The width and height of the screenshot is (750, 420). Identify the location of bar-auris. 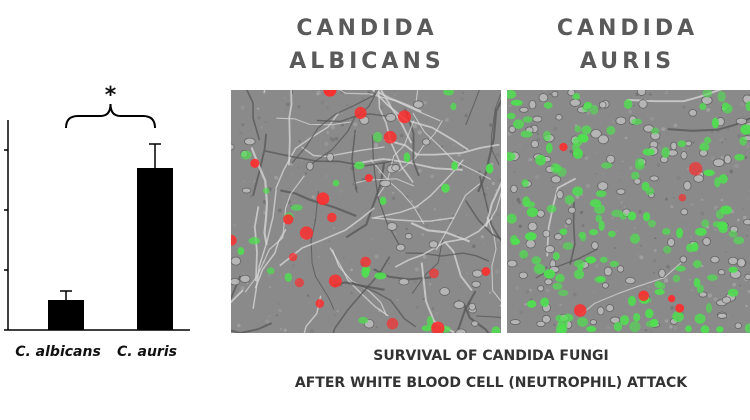
(155, 249).